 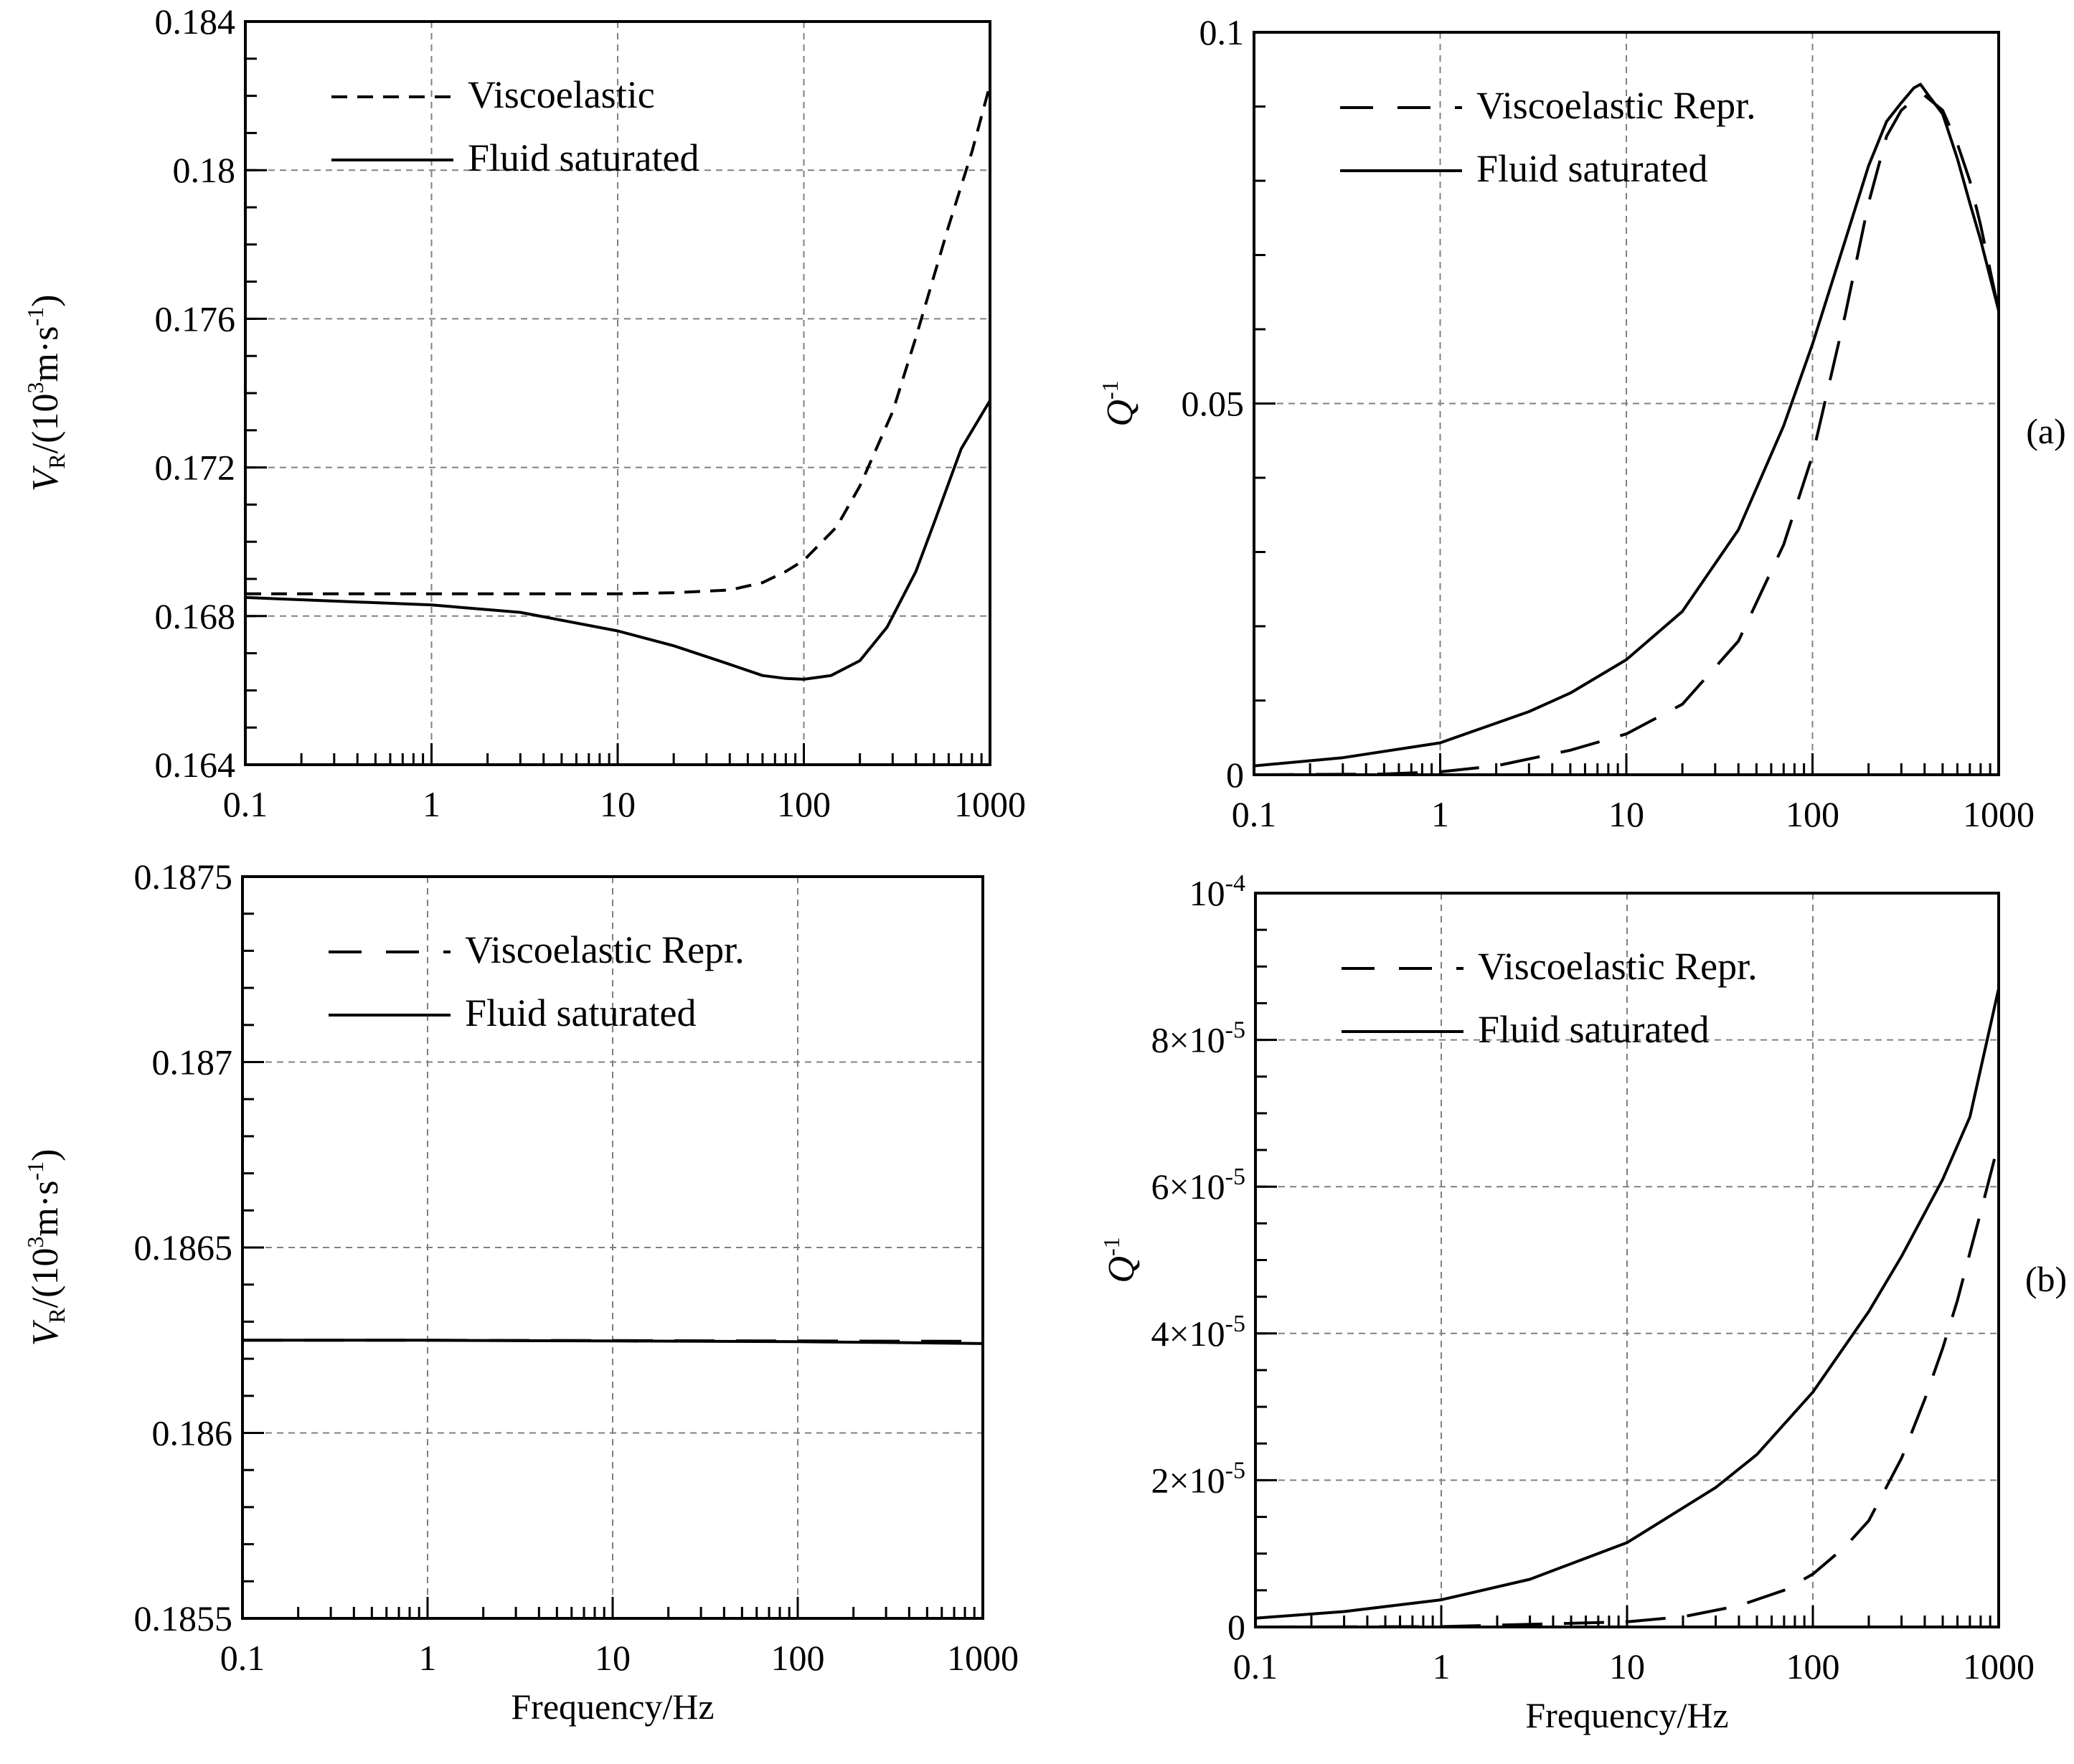 What do you see at coordinates (192, 1062) in the screenshot?
I see `y-tick-label: 0.187` at bounding box center [192, 1062].